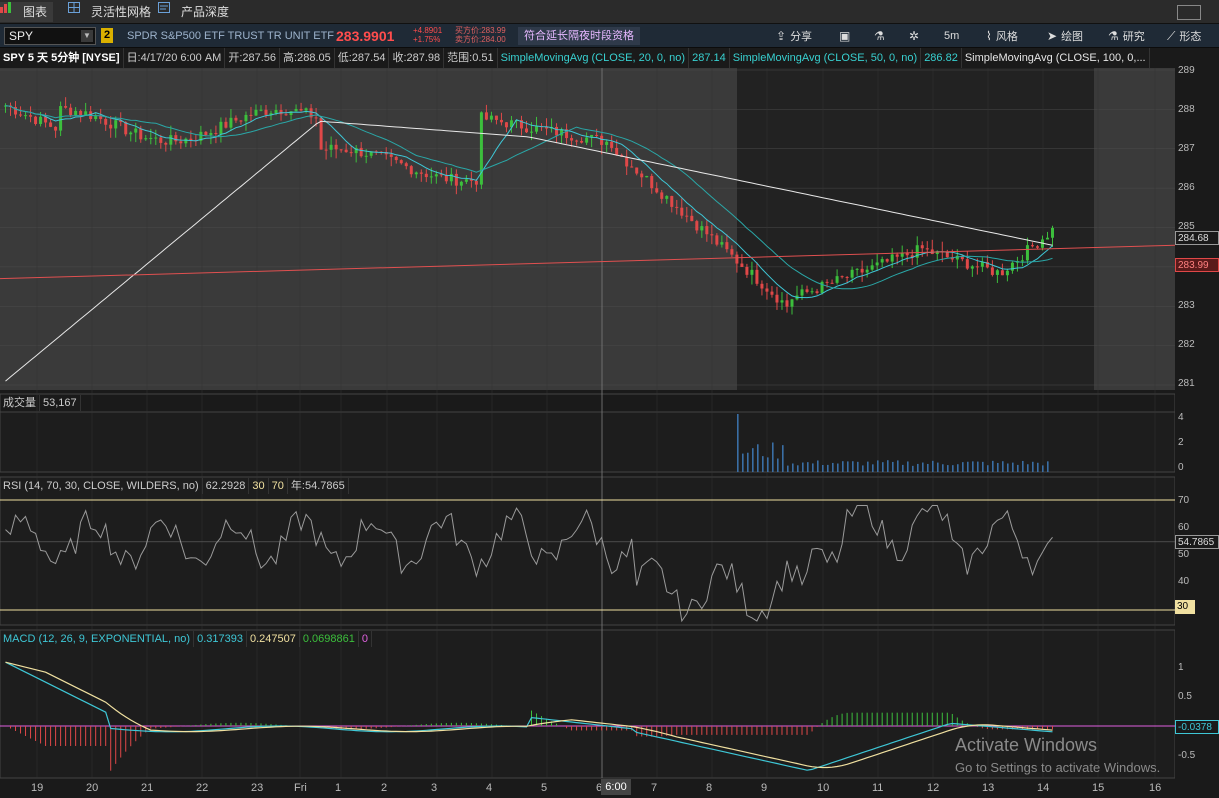 The width and height of the screenshot is (1219, 798). I want to click on chevron-down-icon: ▼, so click(87, 36).